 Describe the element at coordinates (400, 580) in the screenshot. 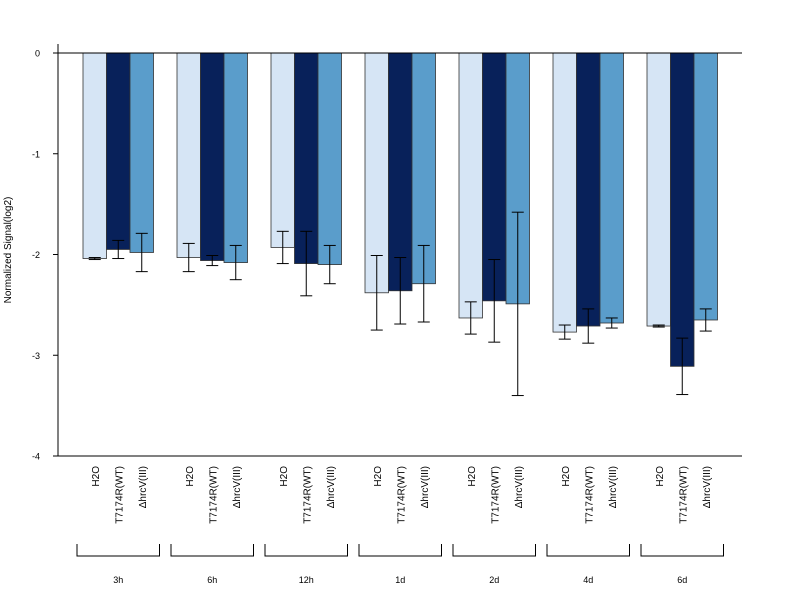

I see `group-label: 1d` at that location.